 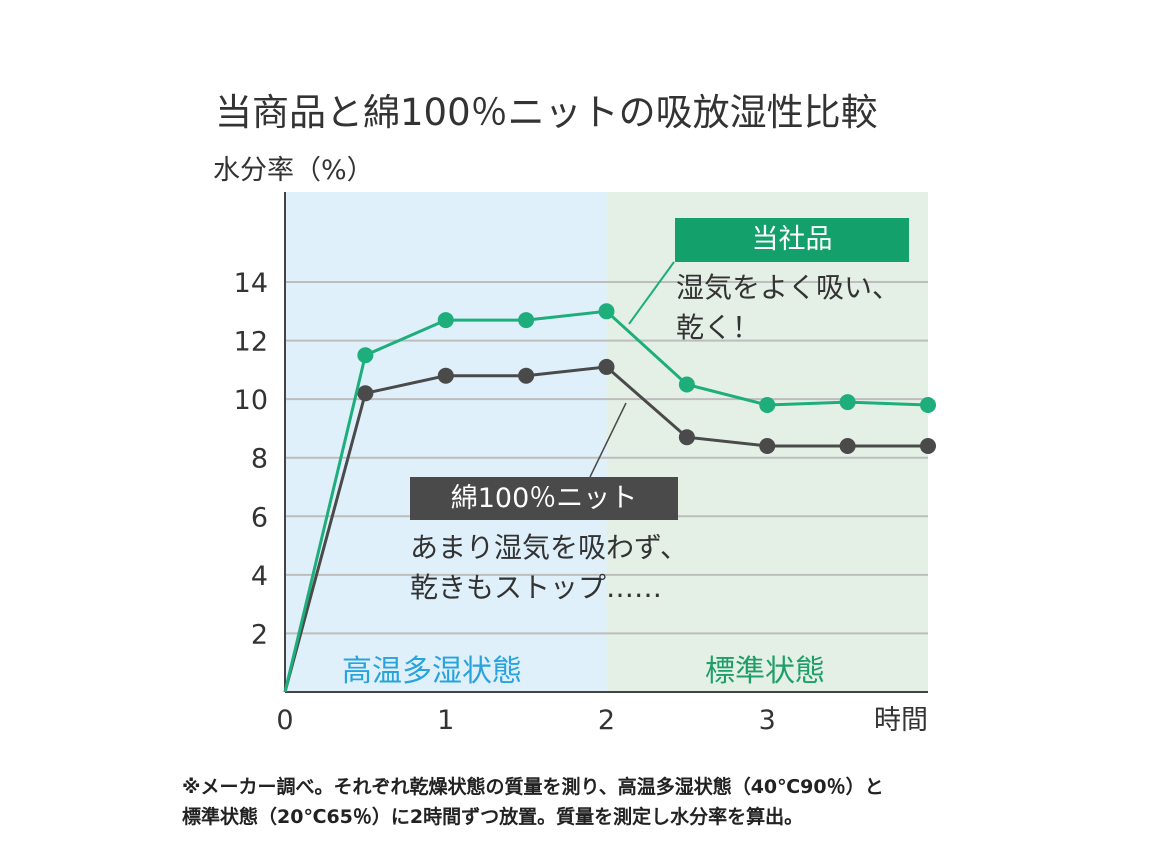 I want to click on footnote-line: 標準状態（20℃65％）に2時間ずつ放置。質量を測定し水分率を算出。, so click(x=493, y=817).